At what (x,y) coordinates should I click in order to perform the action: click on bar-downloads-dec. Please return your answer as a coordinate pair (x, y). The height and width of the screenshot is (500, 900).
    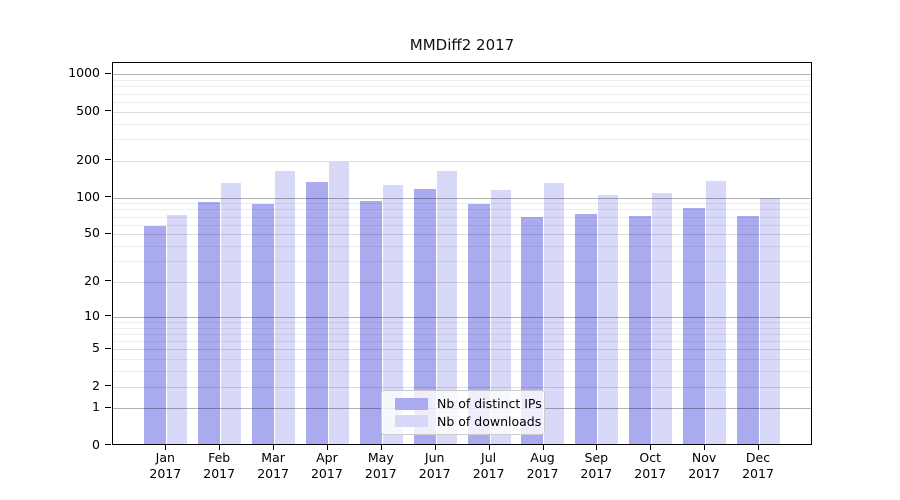
    Looking at the image, I should click on (769, 321).